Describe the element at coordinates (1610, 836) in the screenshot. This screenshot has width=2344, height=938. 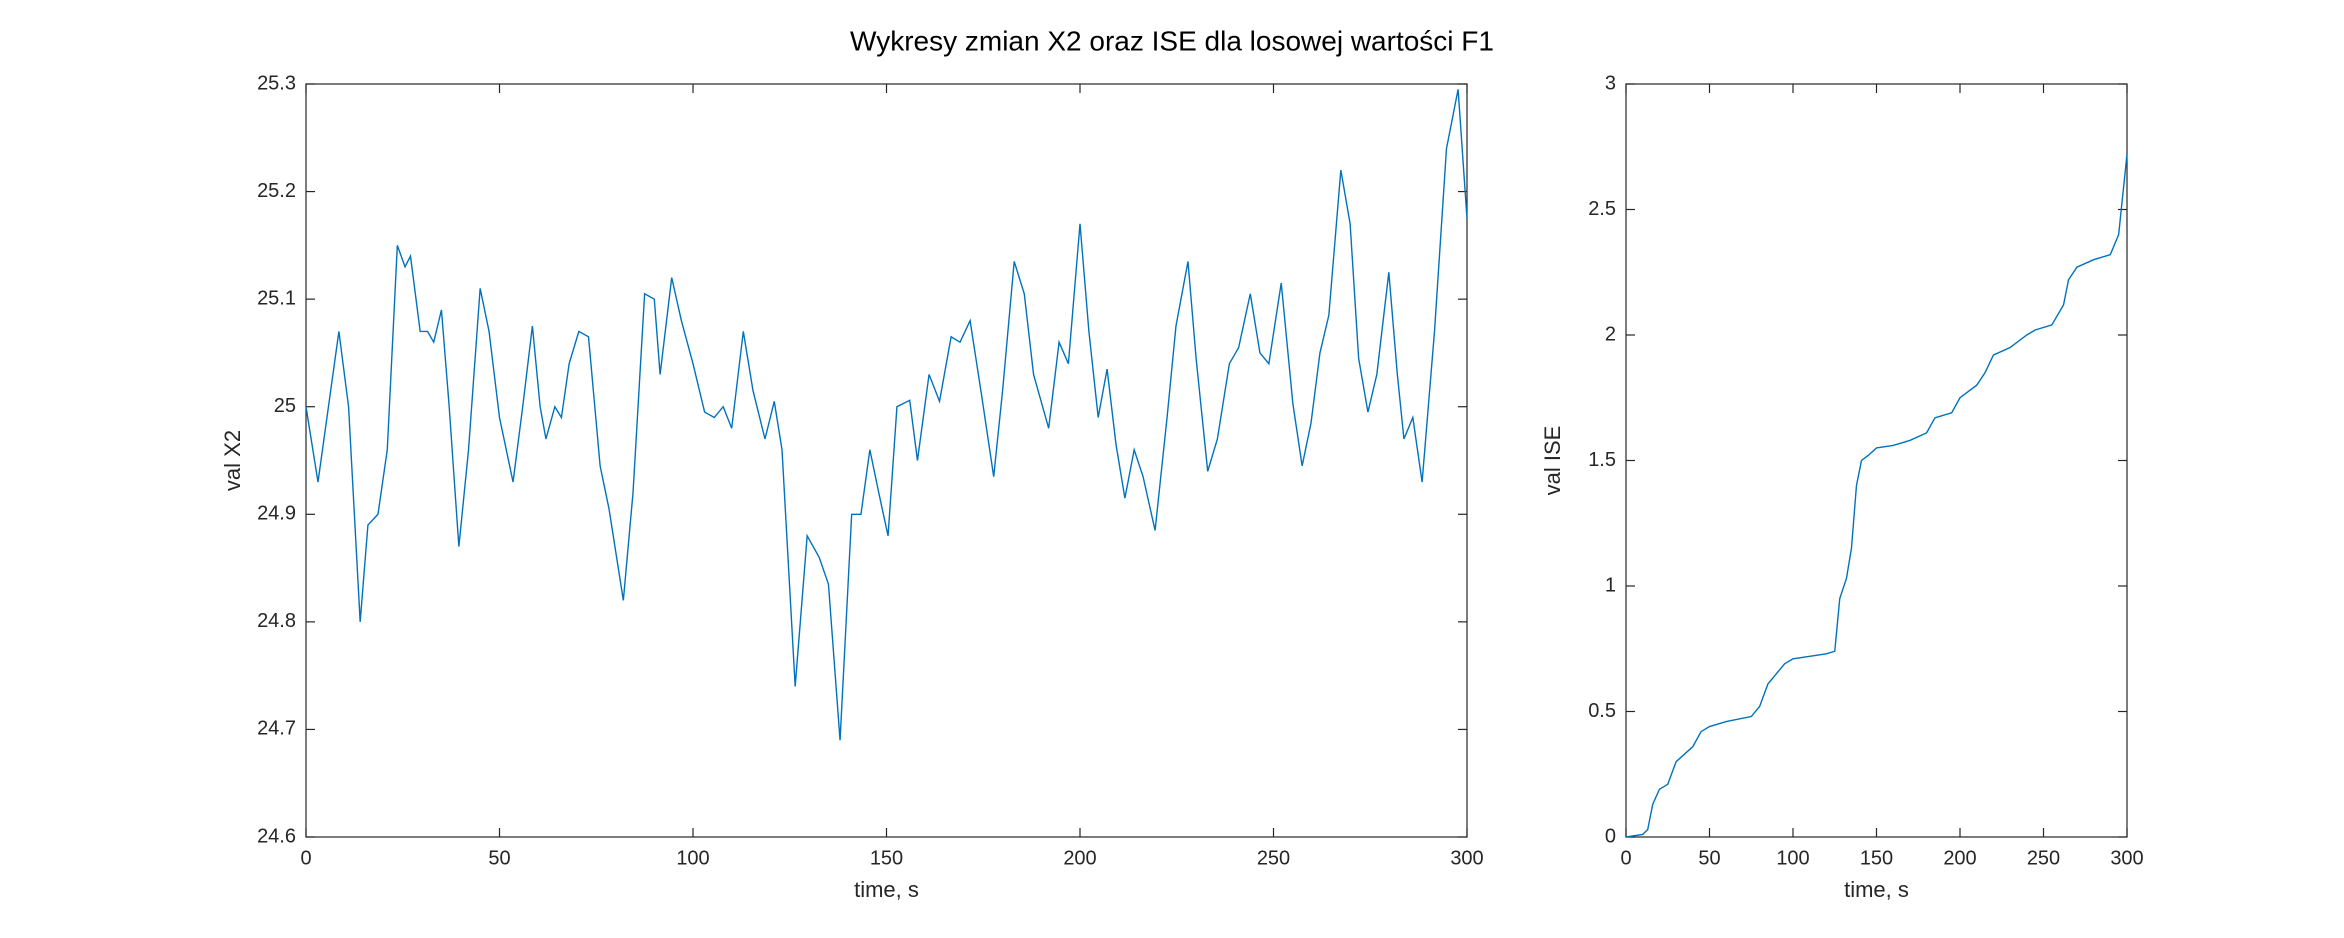
I see `y-tick-label: 0` at that location.